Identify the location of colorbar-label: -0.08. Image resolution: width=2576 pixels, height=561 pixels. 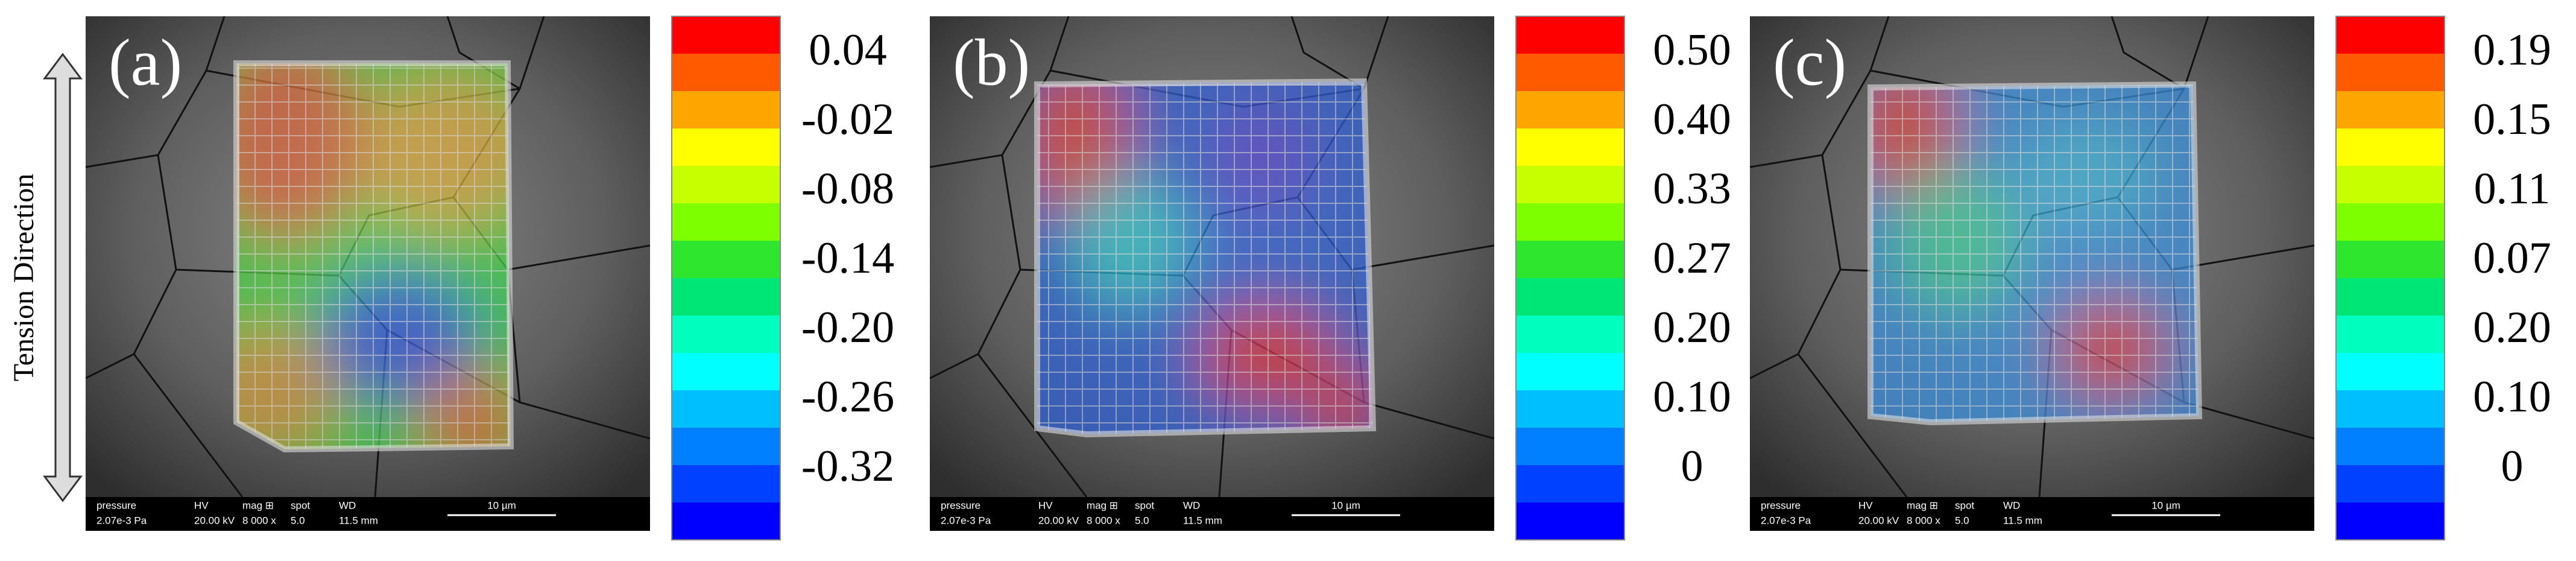
(847, 189).